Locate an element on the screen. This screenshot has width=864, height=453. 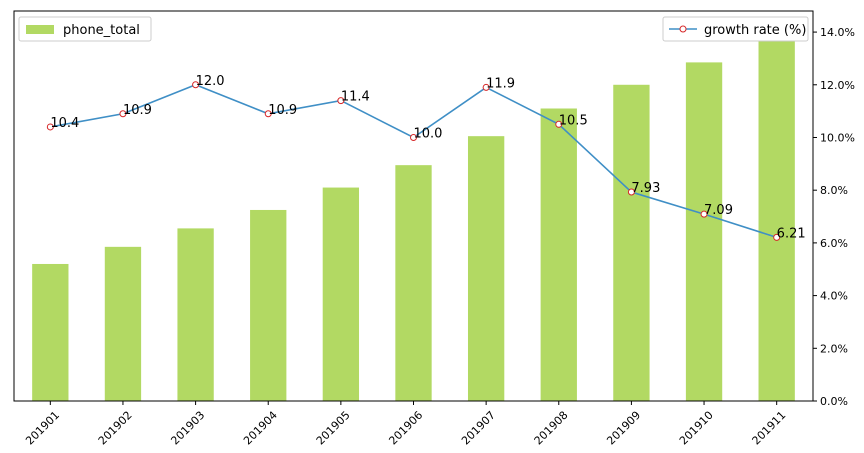
y-tick-label: 14.0% is located at coordinates (837, 32).